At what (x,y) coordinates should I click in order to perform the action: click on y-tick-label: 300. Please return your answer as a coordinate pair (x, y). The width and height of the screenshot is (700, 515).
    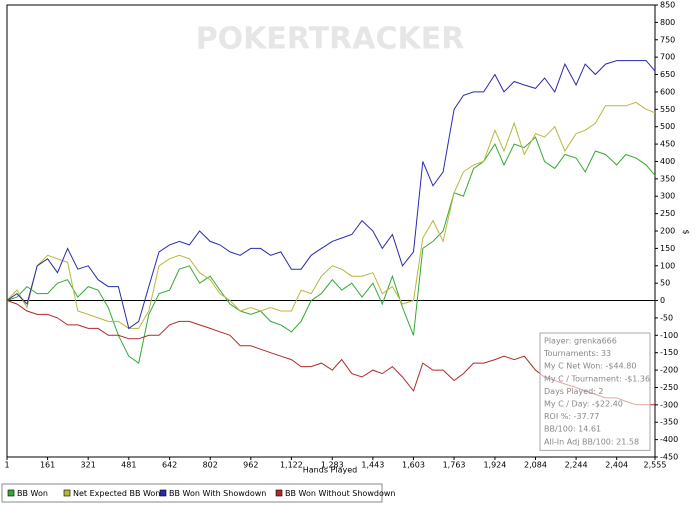
    Looking at the image, I should click on (667, 196).